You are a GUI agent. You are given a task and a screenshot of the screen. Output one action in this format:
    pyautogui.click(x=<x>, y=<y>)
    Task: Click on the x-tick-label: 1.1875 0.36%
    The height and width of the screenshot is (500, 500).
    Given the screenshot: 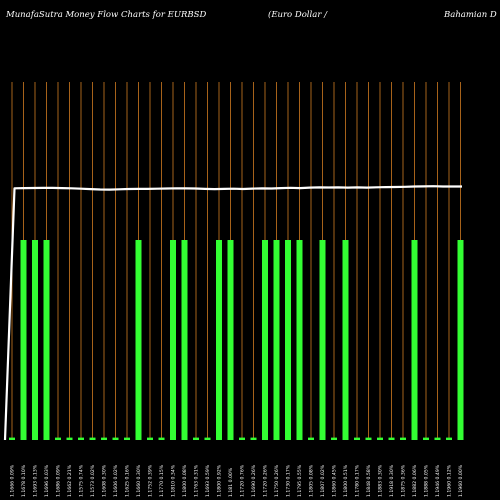 What is the action you would take?
    pyautogui.click(x=404, y=480)
    